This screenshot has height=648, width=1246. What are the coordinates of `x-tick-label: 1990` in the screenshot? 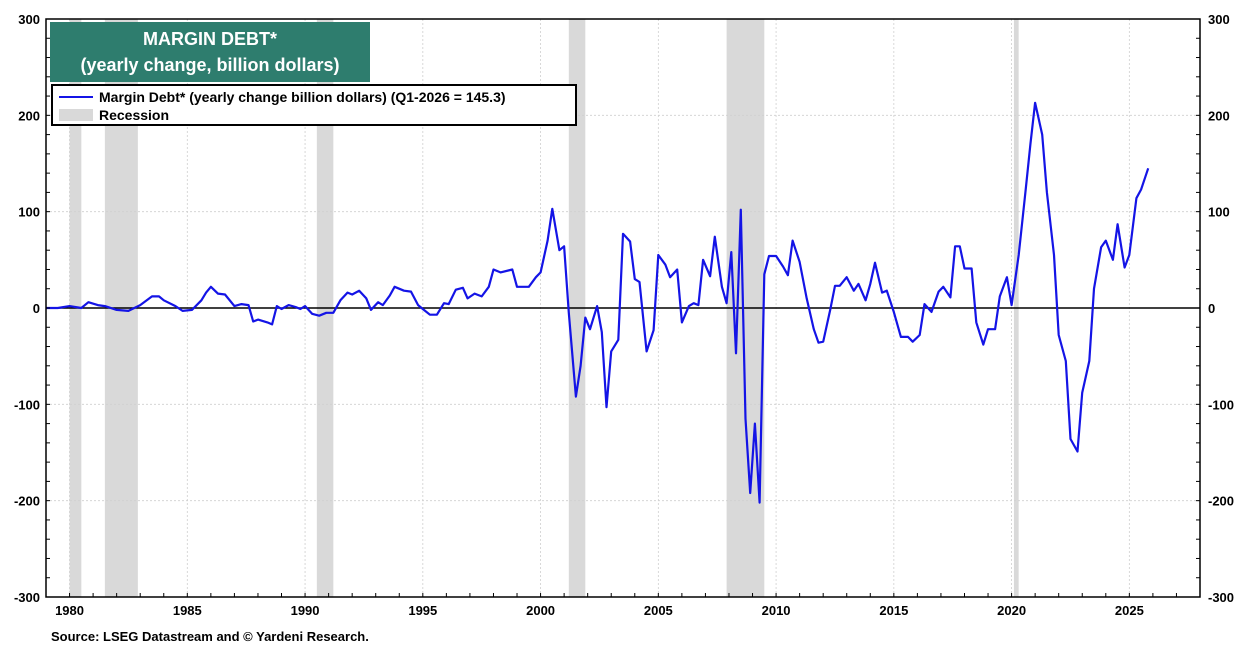 It's located at (305, 610).